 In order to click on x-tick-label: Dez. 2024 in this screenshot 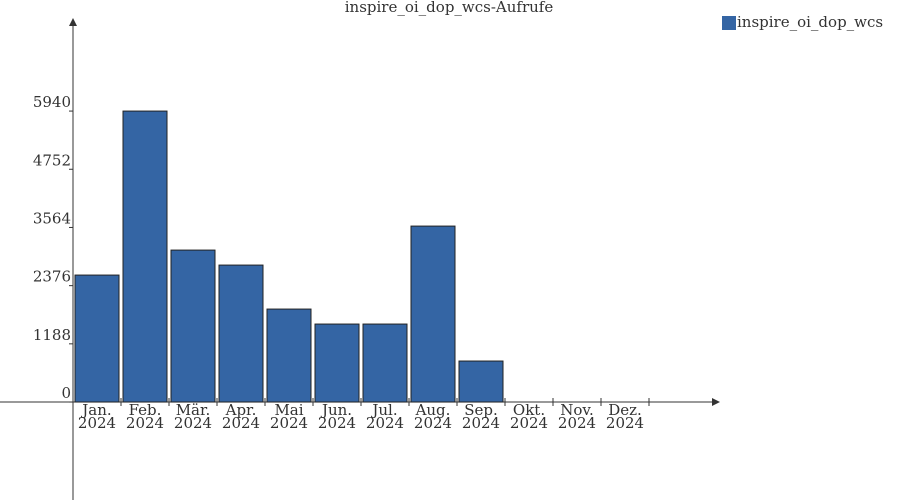, I will do `click(625, 417)`.